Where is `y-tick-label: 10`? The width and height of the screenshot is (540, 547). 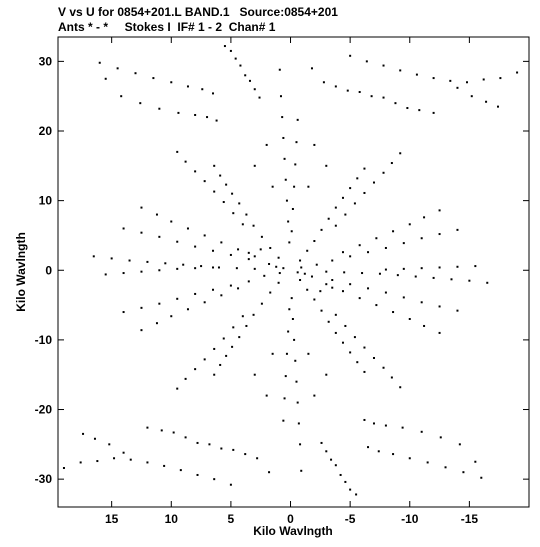
y-tick-label: 10 is located at coordinates (46, 201).